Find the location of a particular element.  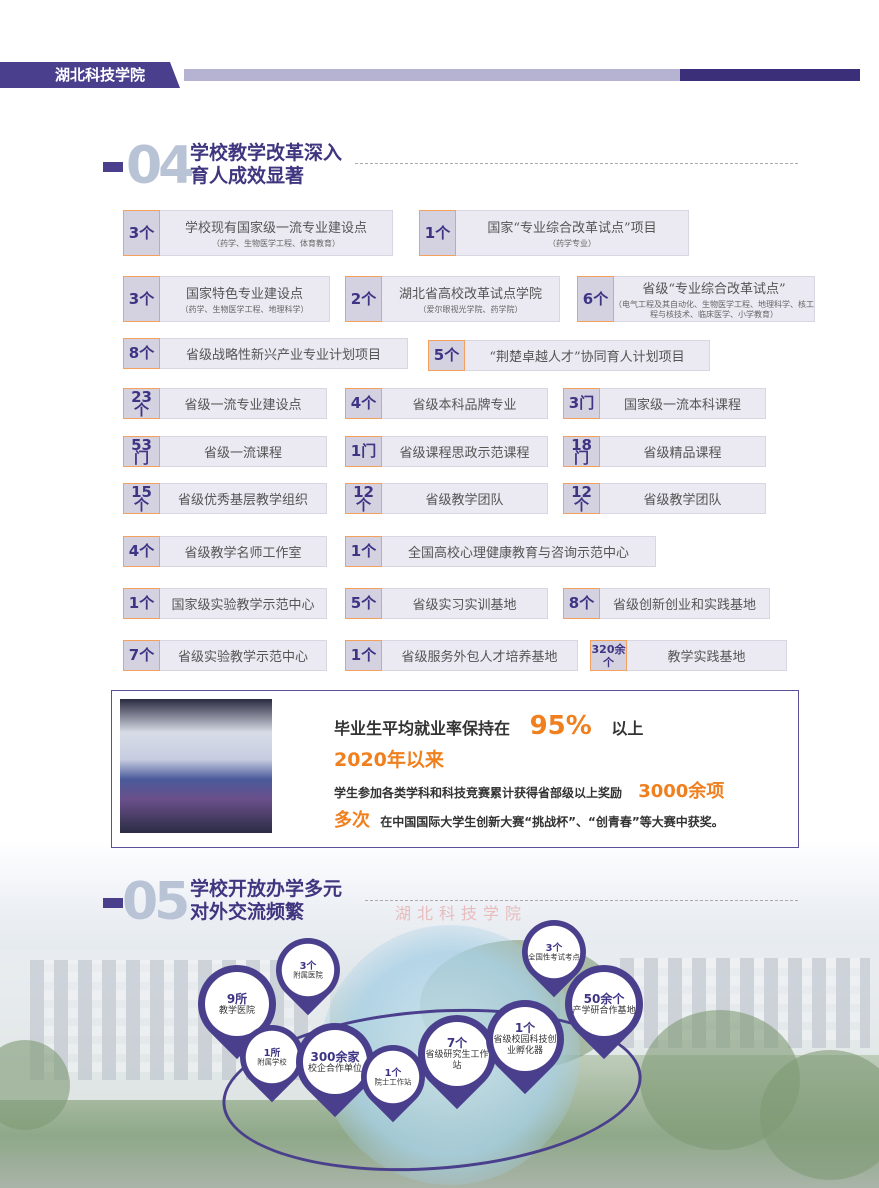

stat-count: 2个 is located at coordinates (363, 299).